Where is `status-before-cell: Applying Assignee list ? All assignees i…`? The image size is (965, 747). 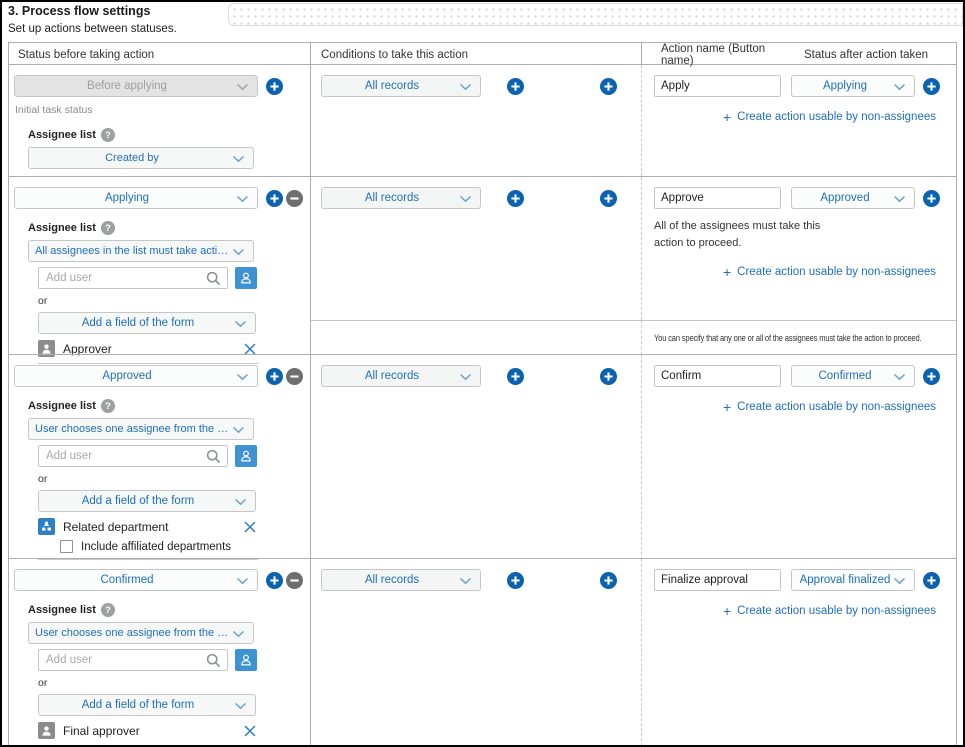
status-before-cell: Applying Assignee list ? All assignees i… is located at coordinates (160, 270).